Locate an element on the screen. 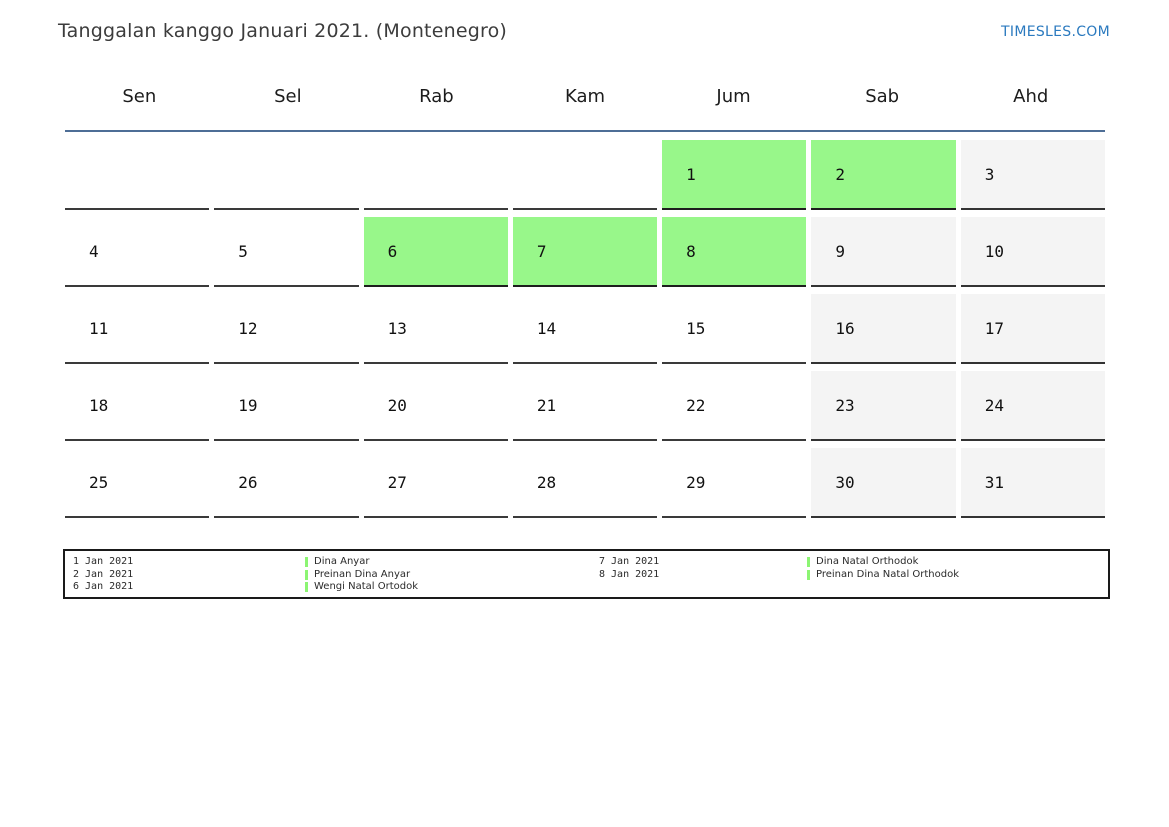 The height and width of the screenshot is (827, 1169). legend-holiday-name: Preinan Dina Natal Orthodok is located at coordinates (953, 575).